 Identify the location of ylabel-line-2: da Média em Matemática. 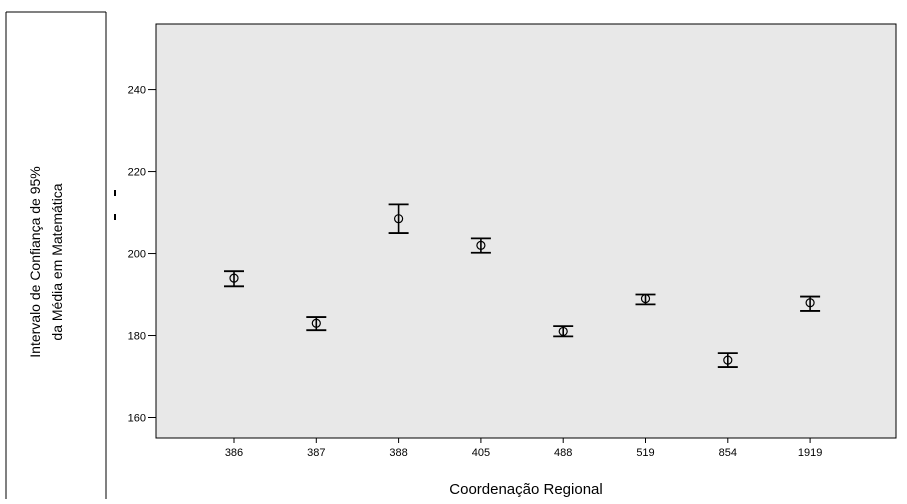
(57, 261).